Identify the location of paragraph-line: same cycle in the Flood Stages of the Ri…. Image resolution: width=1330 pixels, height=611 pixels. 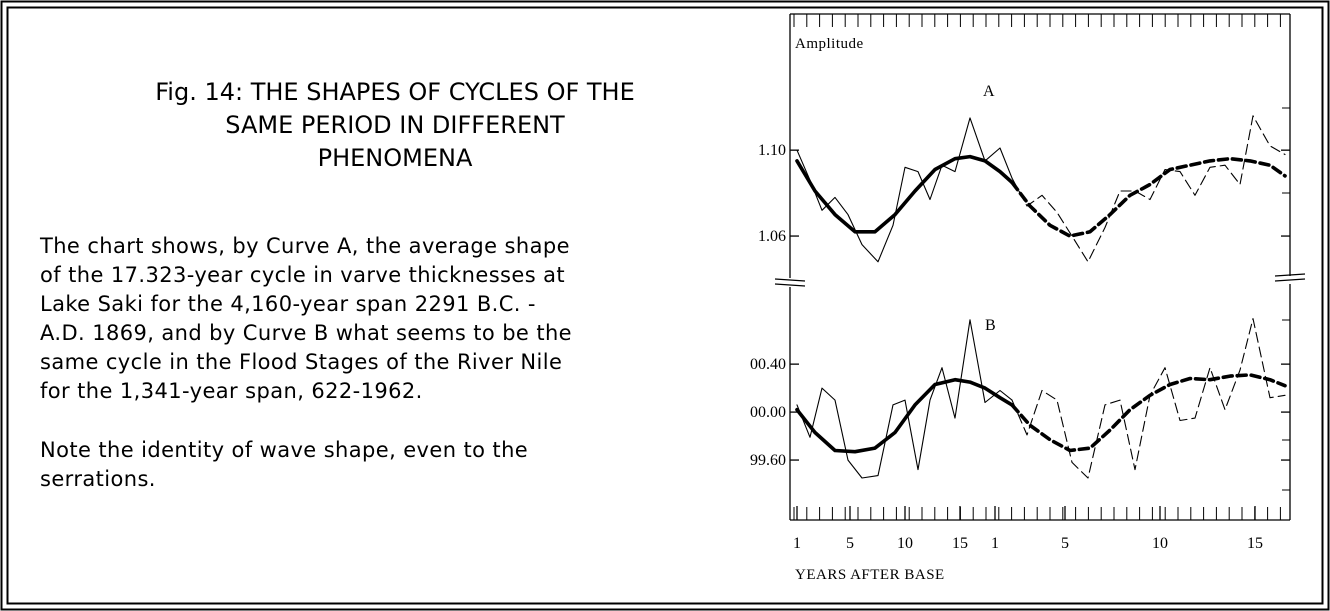
(301, 362).